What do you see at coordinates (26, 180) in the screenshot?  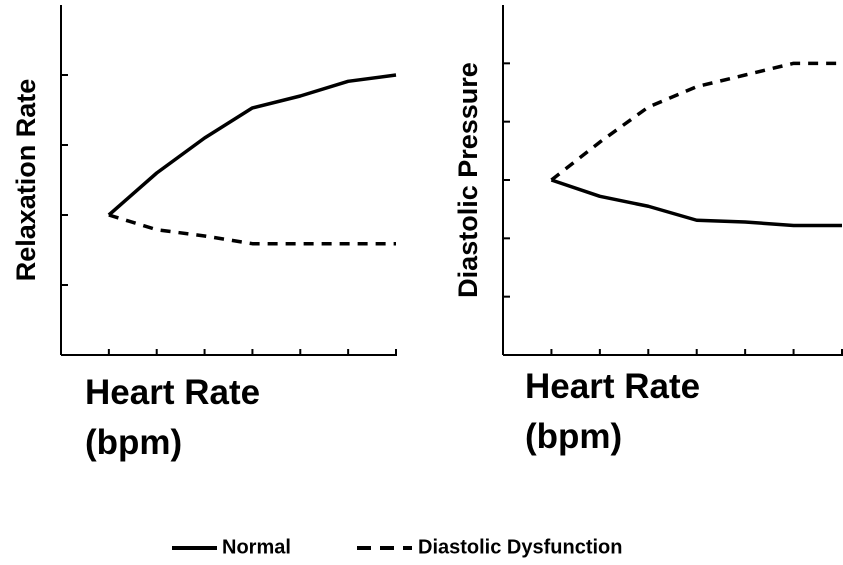 I see `y-axis-label: Relaxation Rate` at bounding box center [26, 180].